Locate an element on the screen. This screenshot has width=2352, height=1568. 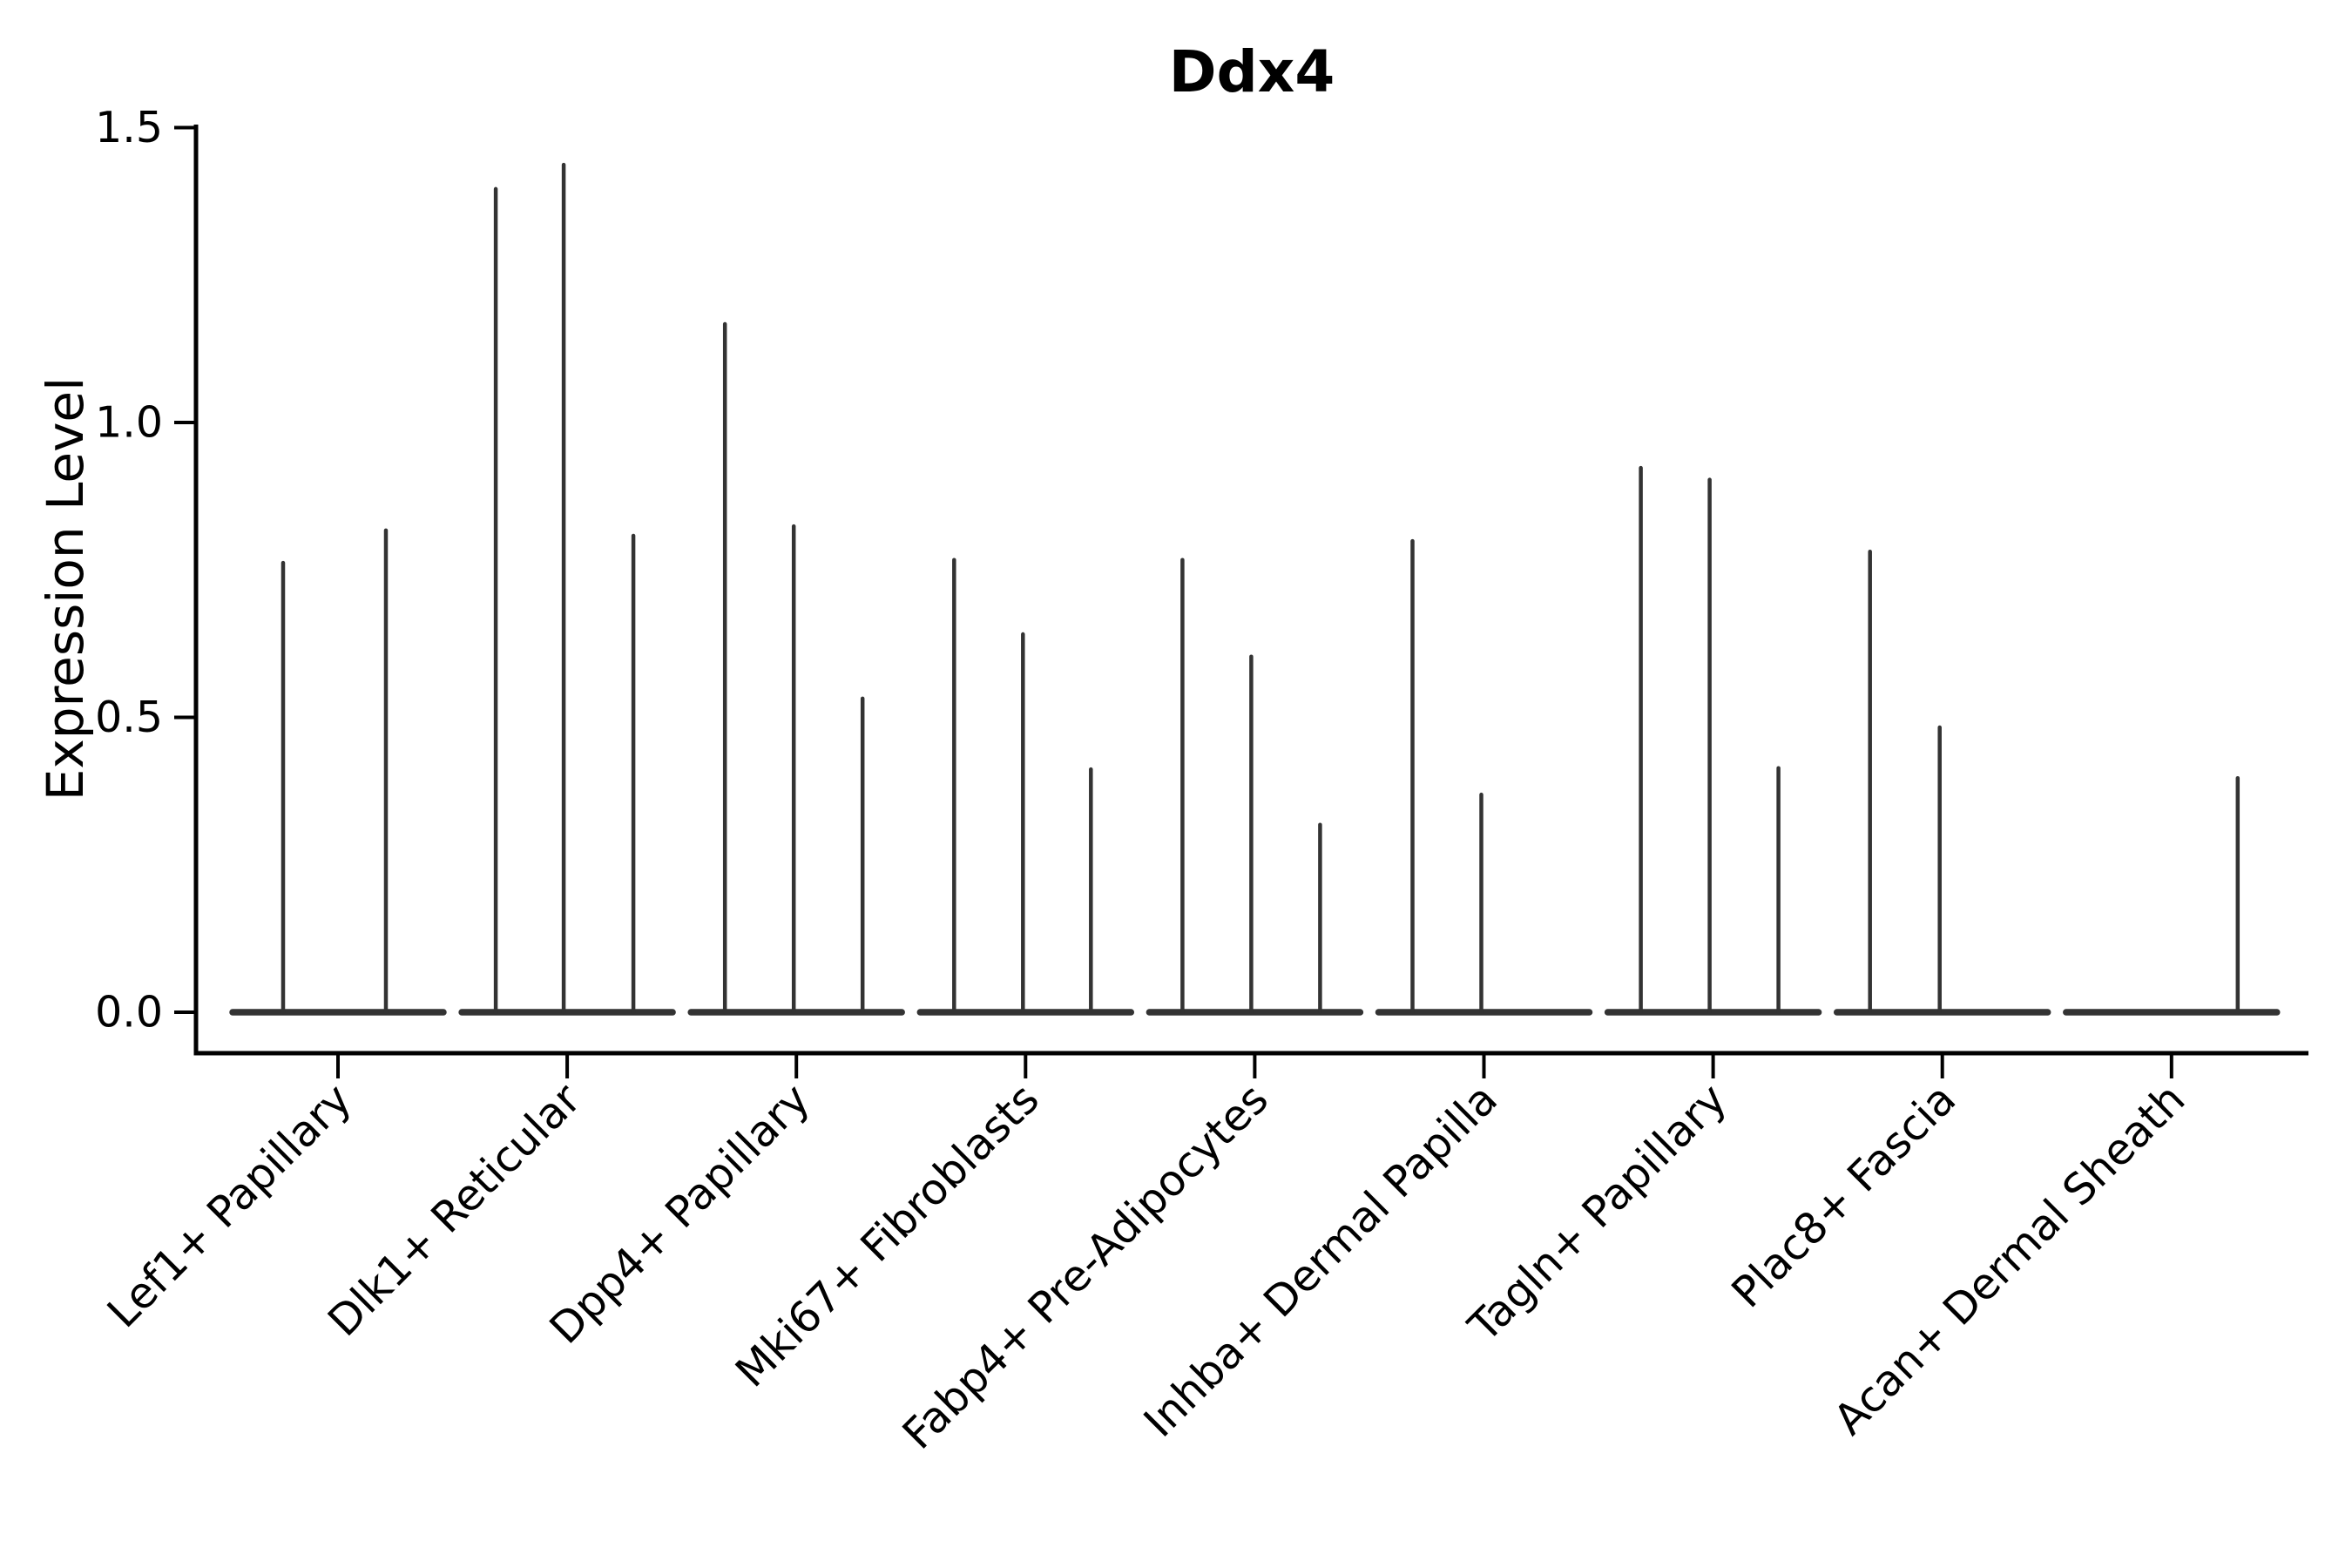
x-tick-label: Plac8+ Fascia is located at coordinates (1843, 1195).